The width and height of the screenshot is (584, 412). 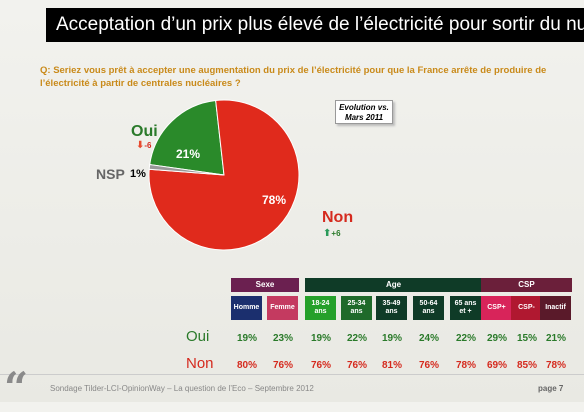 I want to click on evolution-oui: ⬇-6, so click(x=144, y=145).